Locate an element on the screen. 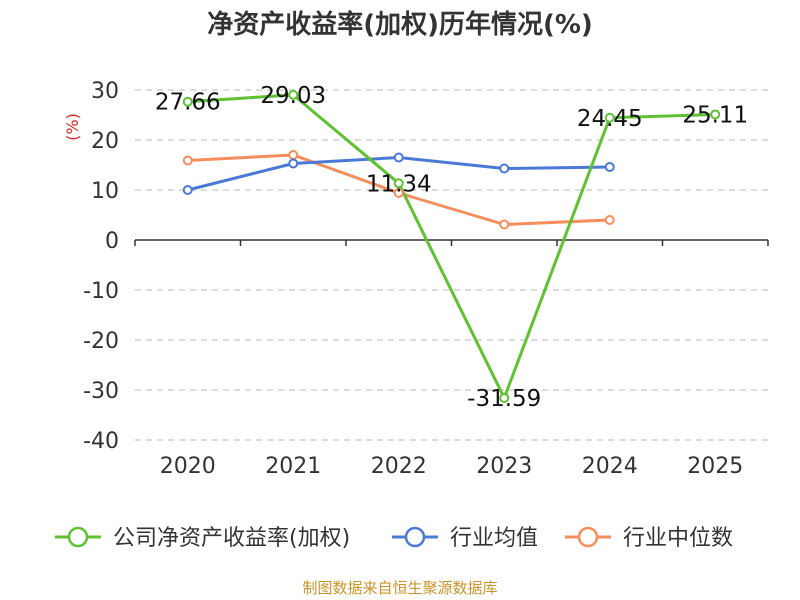 This screenshot has height=600, width=800. chart-title: 净资产收益率(加权)历年情况(%) is located at coordinates (400, 24).